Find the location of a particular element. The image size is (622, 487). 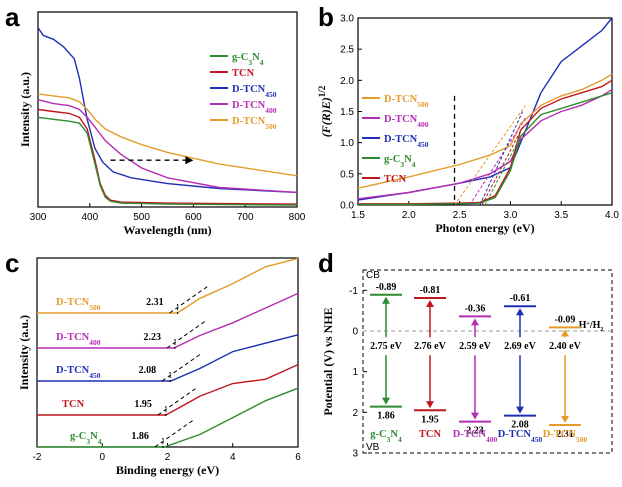

series-line-a-D-TCN400 is located at coordinates (167, 146).